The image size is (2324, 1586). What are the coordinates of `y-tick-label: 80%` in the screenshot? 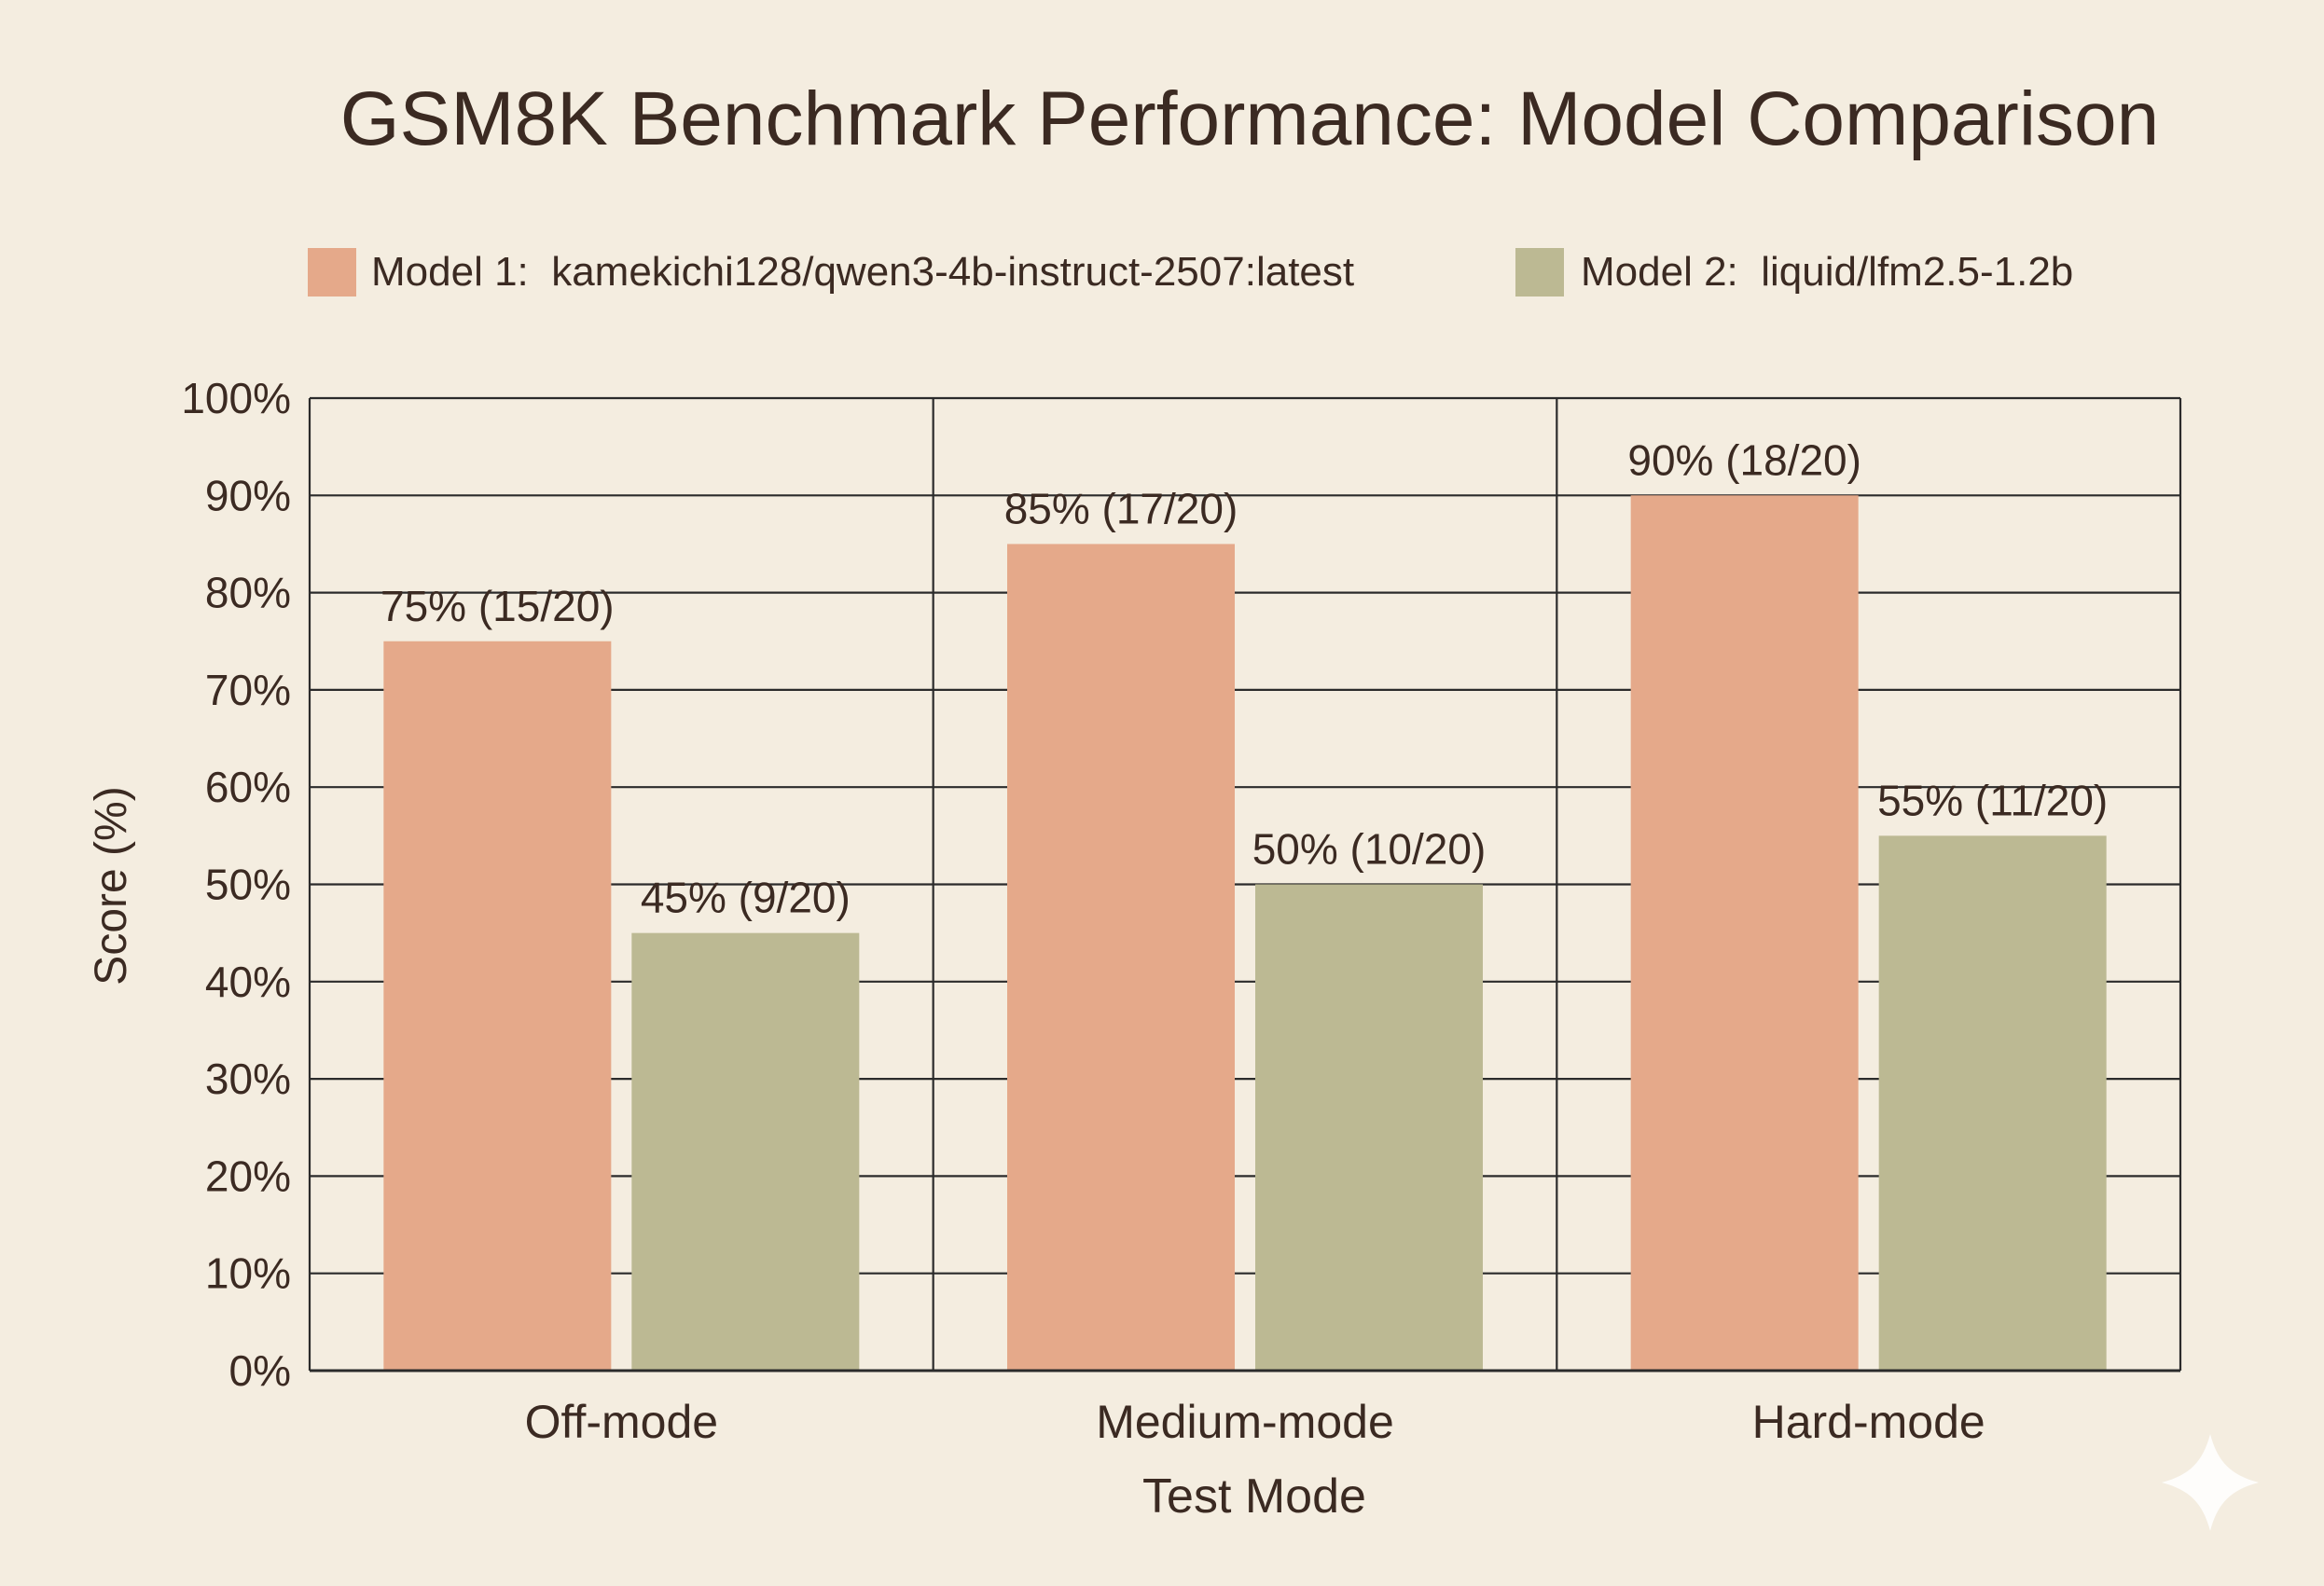 It's located at (248, 593).